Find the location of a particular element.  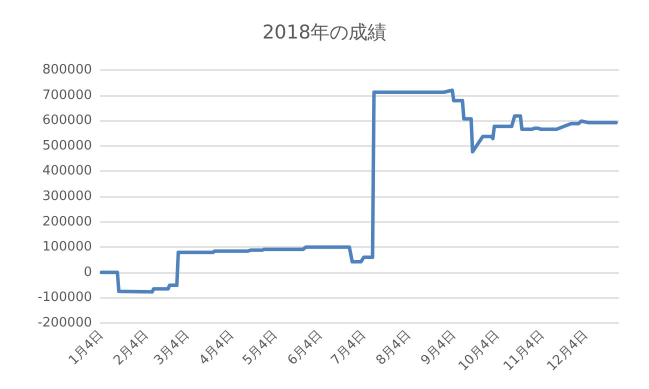

y-tick-label: 700000 is located at coordinates (67, 95).